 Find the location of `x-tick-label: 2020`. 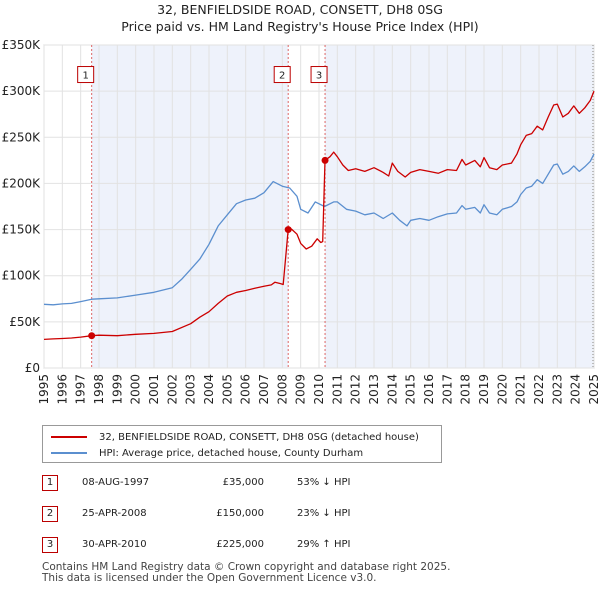

x-tick-label: 2020 is located at coordinates (502, 389).